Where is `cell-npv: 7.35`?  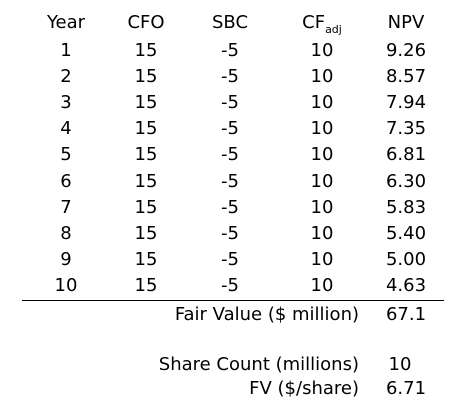 cell-npv: 7.35 is located at coordinates (406, 129).